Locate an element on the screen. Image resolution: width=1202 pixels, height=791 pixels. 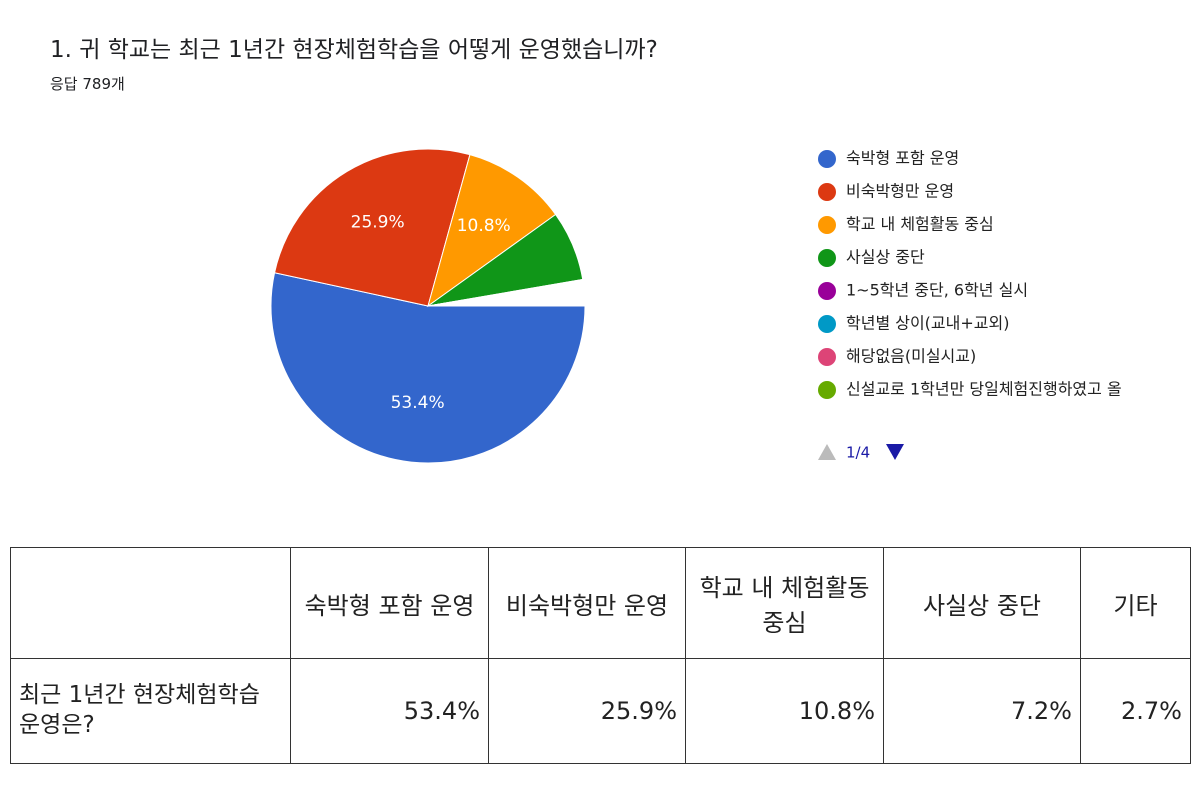
table-cell: 53.4% is located at coordinates (389, 711).